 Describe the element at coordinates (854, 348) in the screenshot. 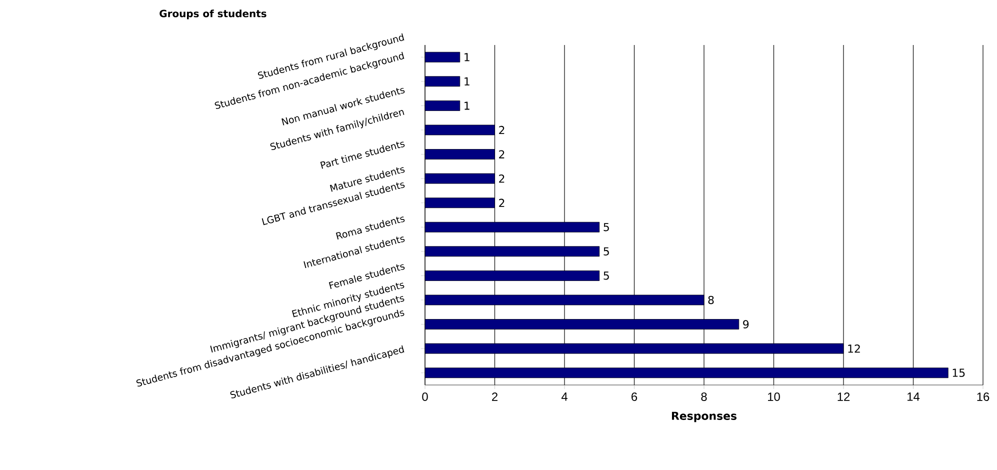

I see `data-label: 12` at that location.